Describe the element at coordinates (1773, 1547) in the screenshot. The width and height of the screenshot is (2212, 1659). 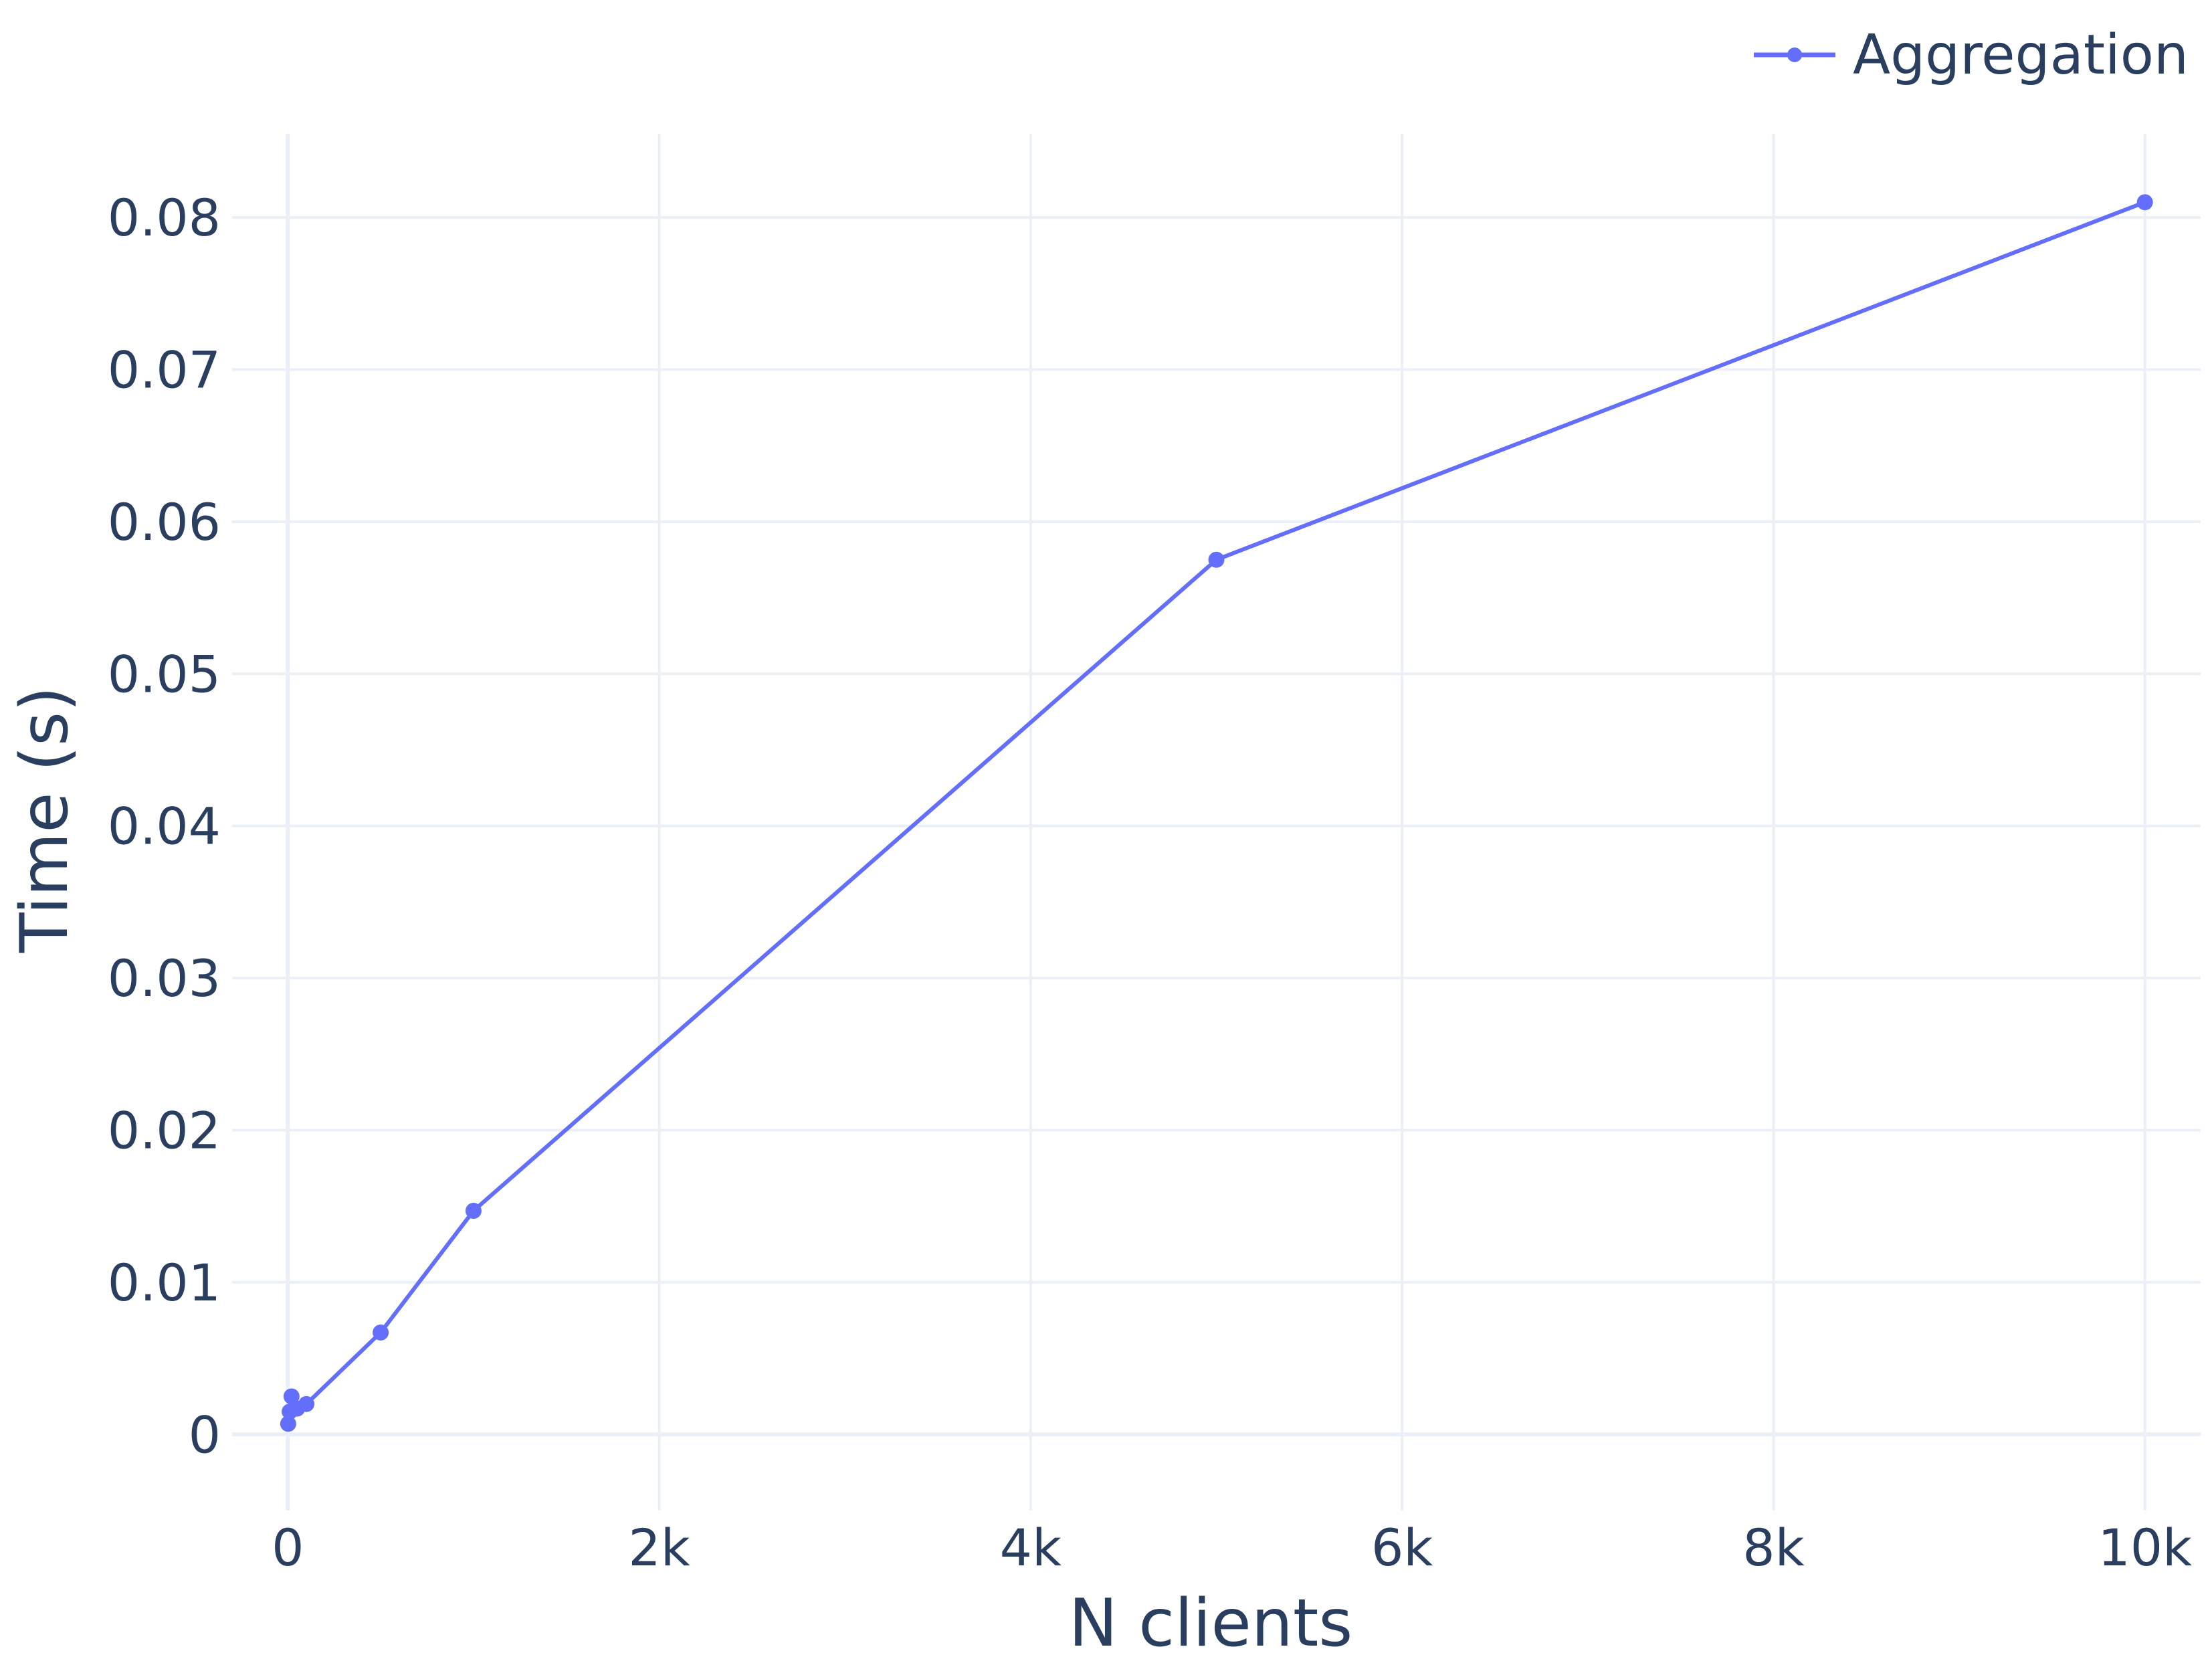
I see `x-tick-label: 8k` at that location.